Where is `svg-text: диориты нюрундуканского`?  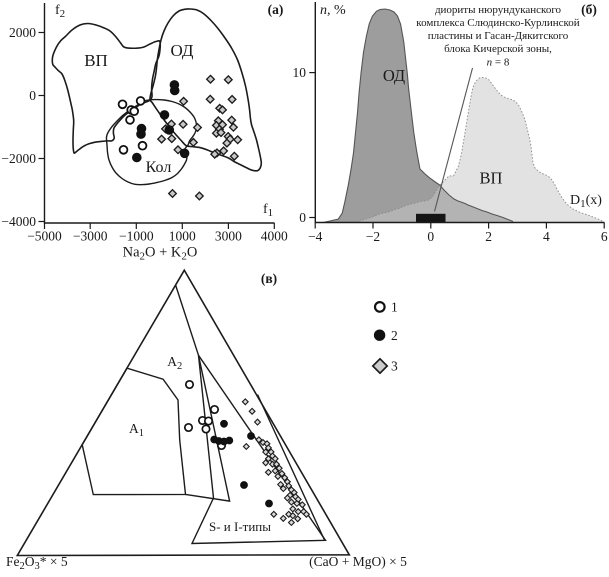
svg-text: диориты нюрундуканского is located at coordinates (498, 10).